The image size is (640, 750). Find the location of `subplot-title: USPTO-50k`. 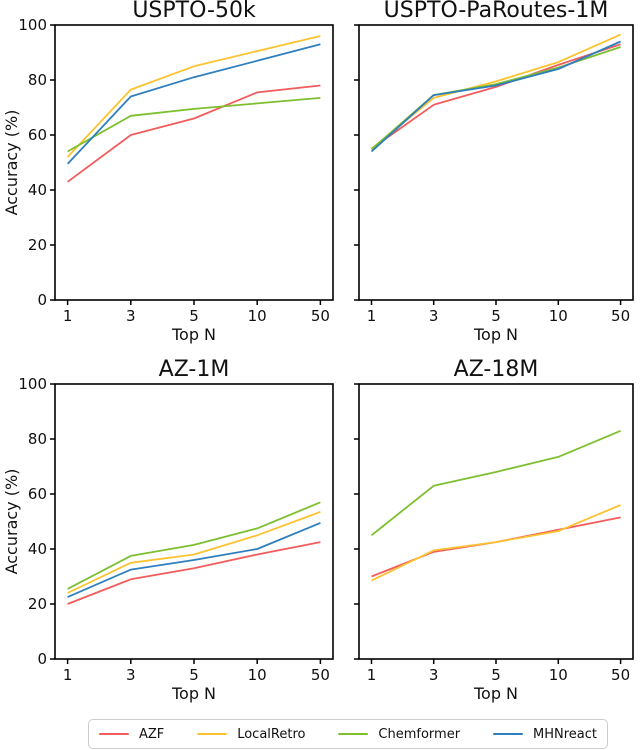

subplot-title: USPTO-50k is located at coordinates (194, 11).